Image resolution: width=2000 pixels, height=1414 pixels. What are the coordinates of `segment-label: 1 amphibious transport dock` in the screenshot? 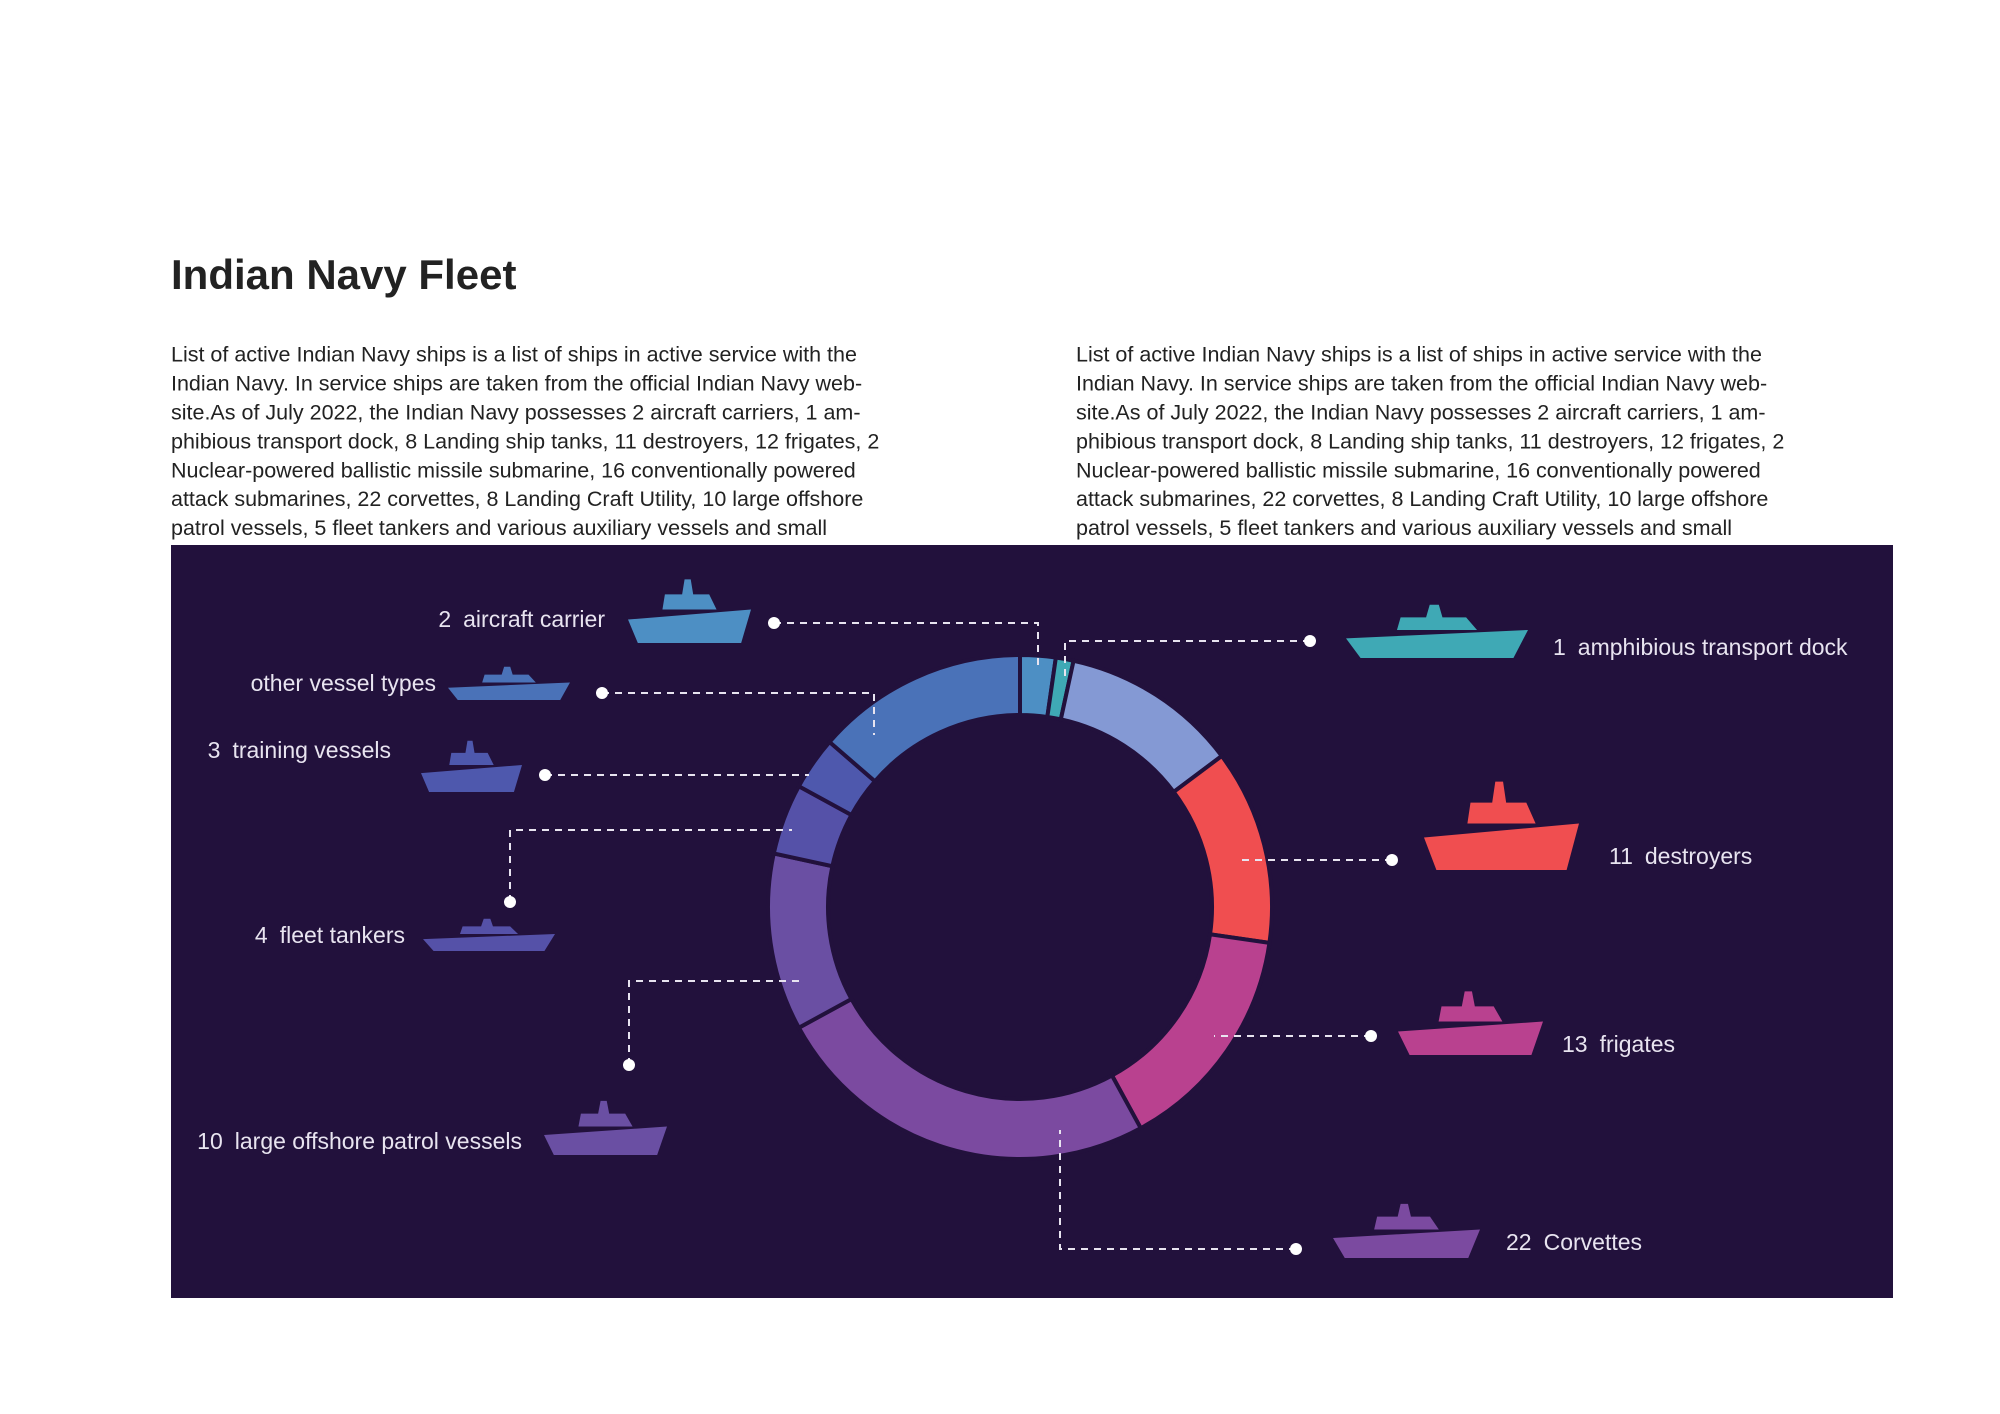 It's located at (1700, 647).